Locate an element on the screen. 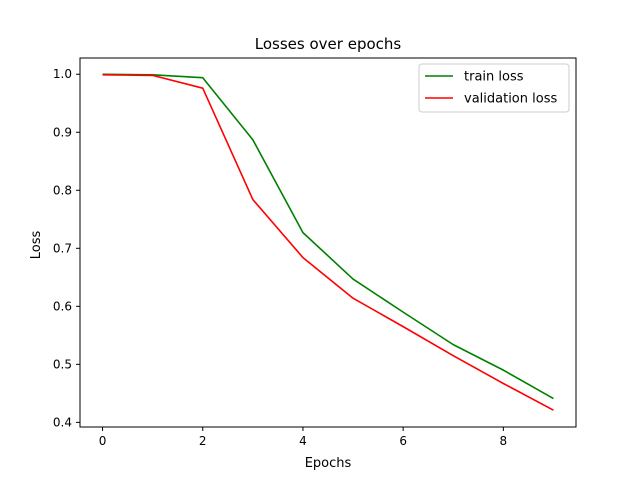  legend: train loss validation loss is located at coordinates (494, 88).